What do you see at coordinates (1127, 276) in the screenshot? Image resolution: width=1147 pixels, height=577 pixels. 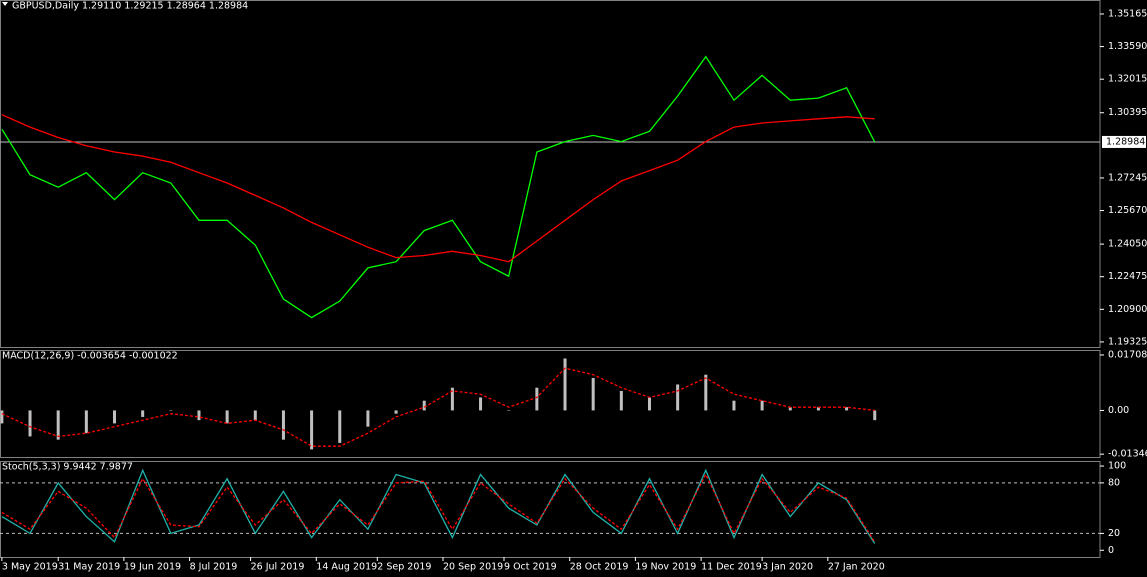 I see `y-tick-label: 1.22475` at bounding box center [1127, 276].